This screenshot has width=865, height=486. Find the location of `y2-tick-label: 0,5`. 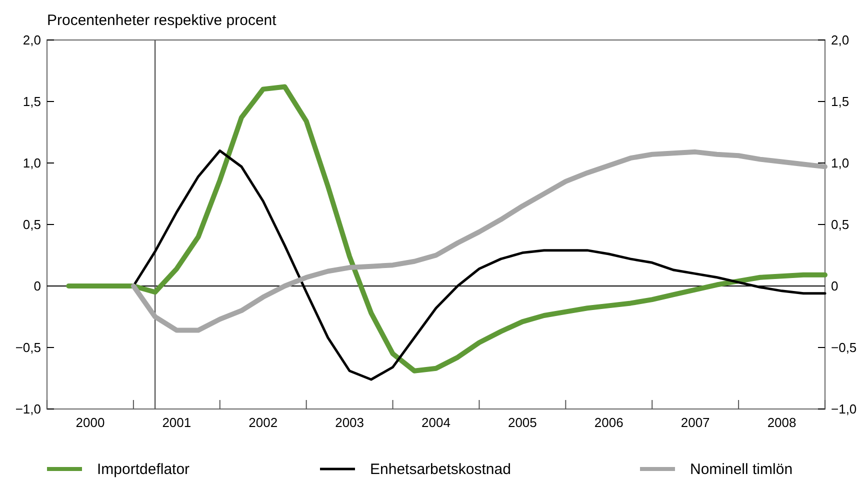

y2-tick-label: 0,5 is located at coordinates (840, 224).